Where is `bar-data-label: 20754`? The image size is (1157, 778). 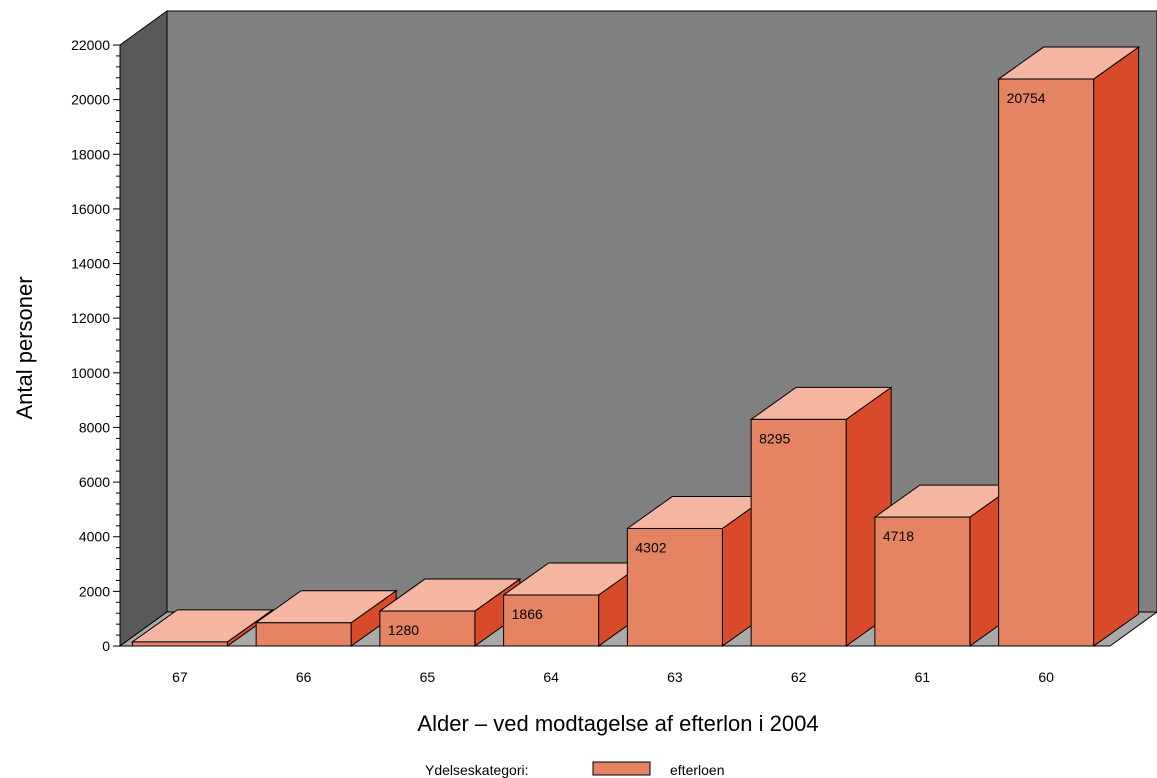
bar-data-label: 20754 is located at coordinates (1026, 98).